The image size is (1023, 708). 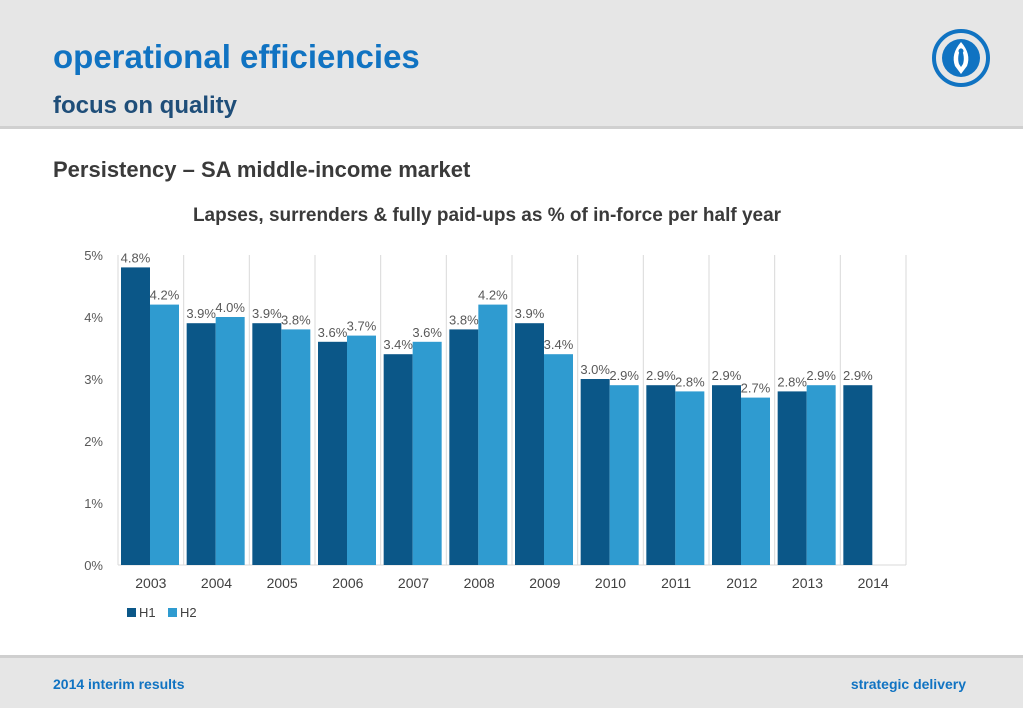 I want to click on x-tick-label: 2010, so click(x=610, y=583).